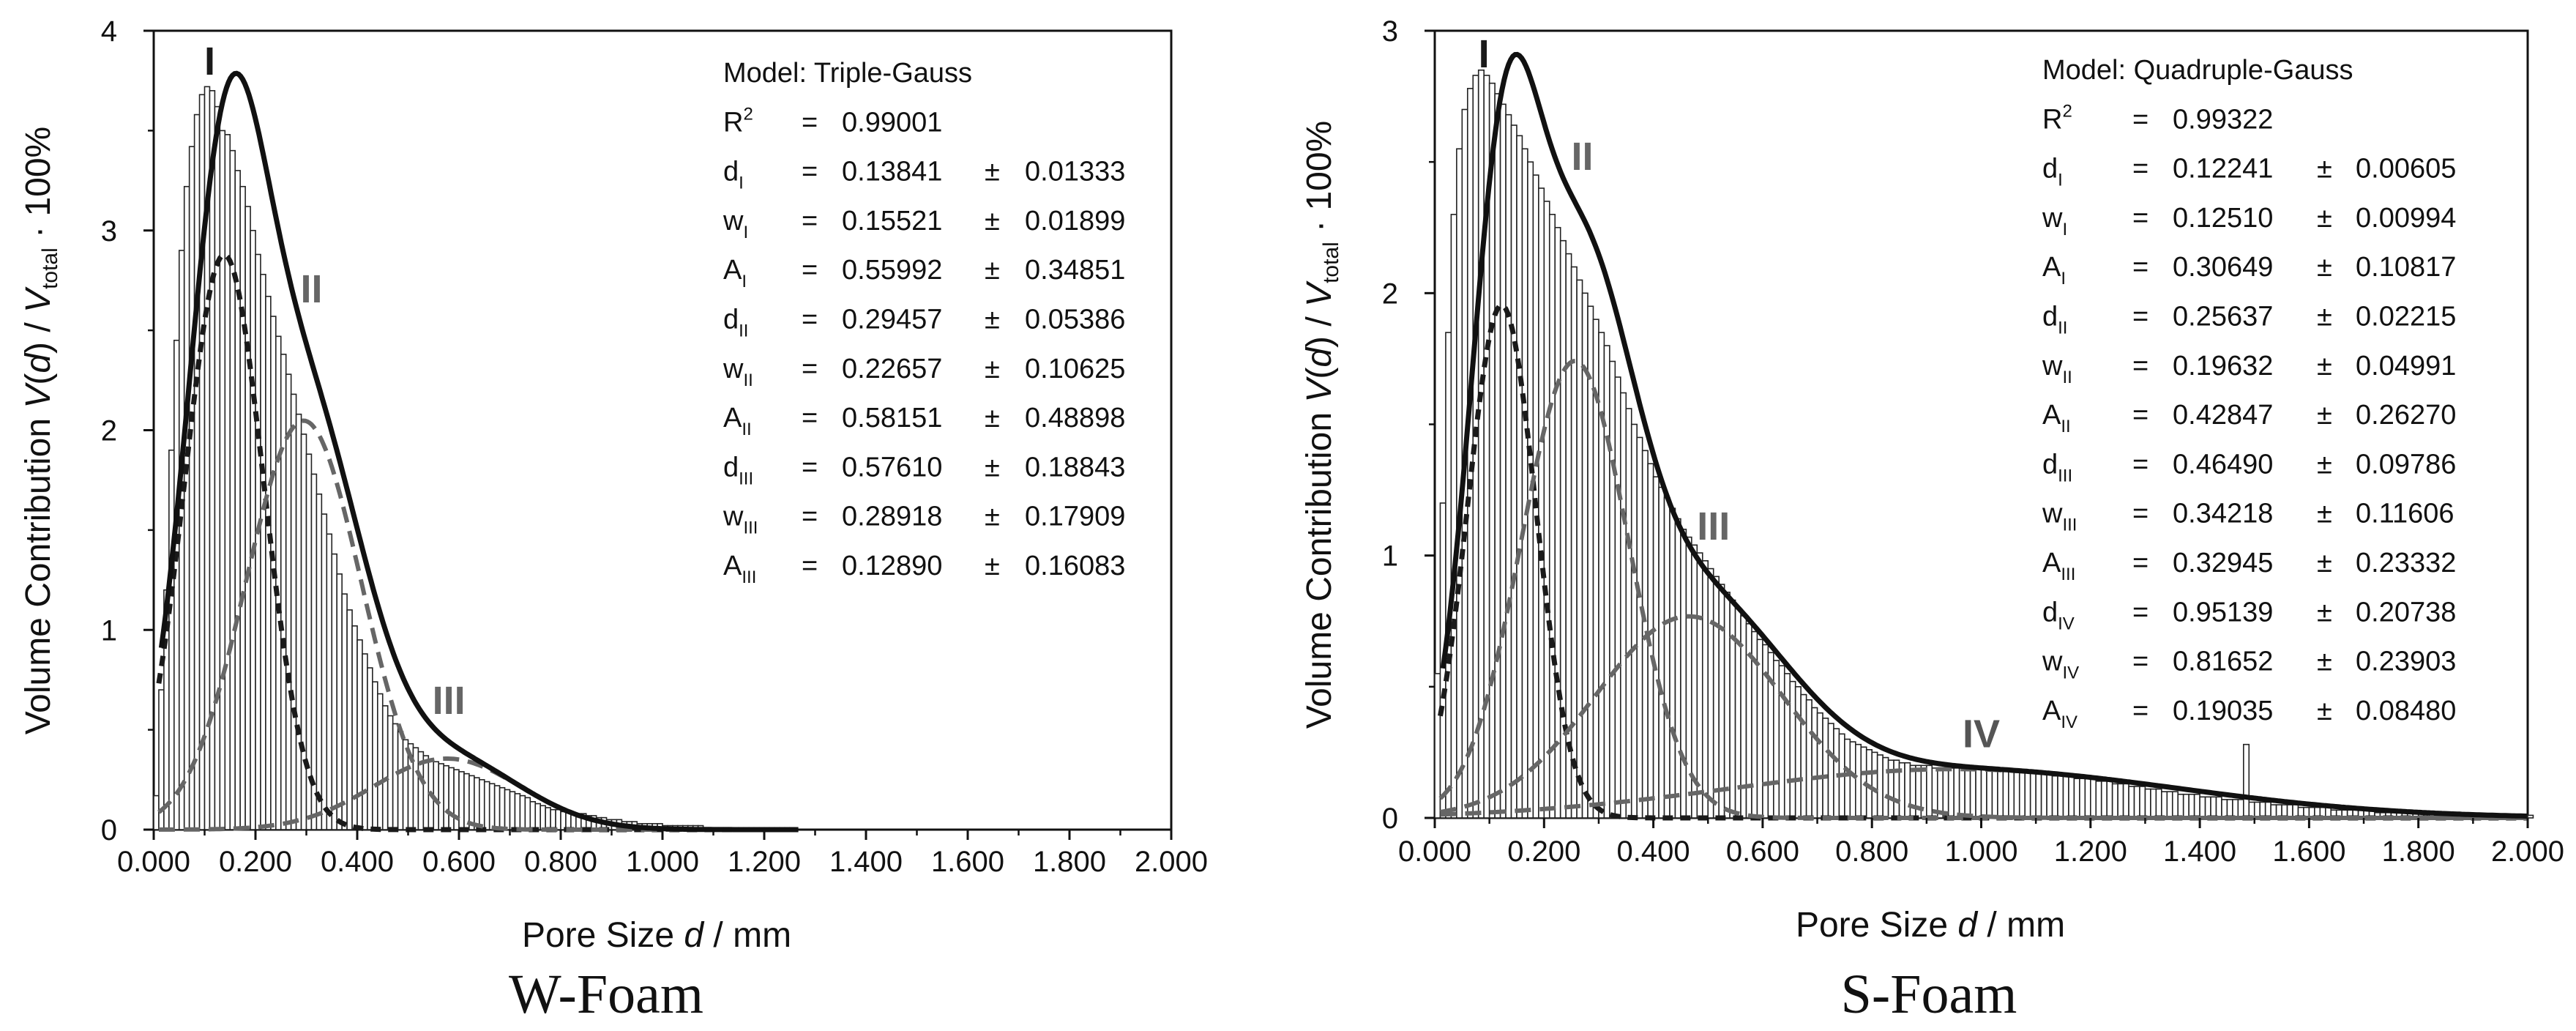 The height and width of the screenshot is (1031, 2576). I want to click on y-ticks: 0 1 2 3, so click(1408, 425).